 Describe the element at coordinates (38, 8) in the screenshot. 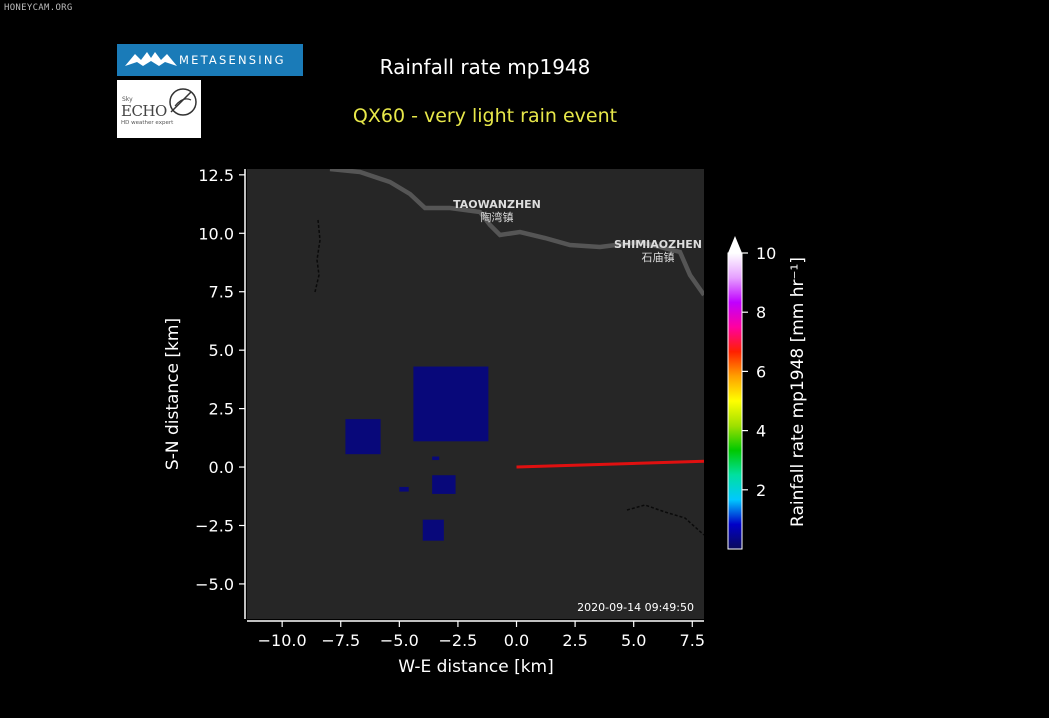

I see `watermark: HONEYCAM.ORG` at that location.